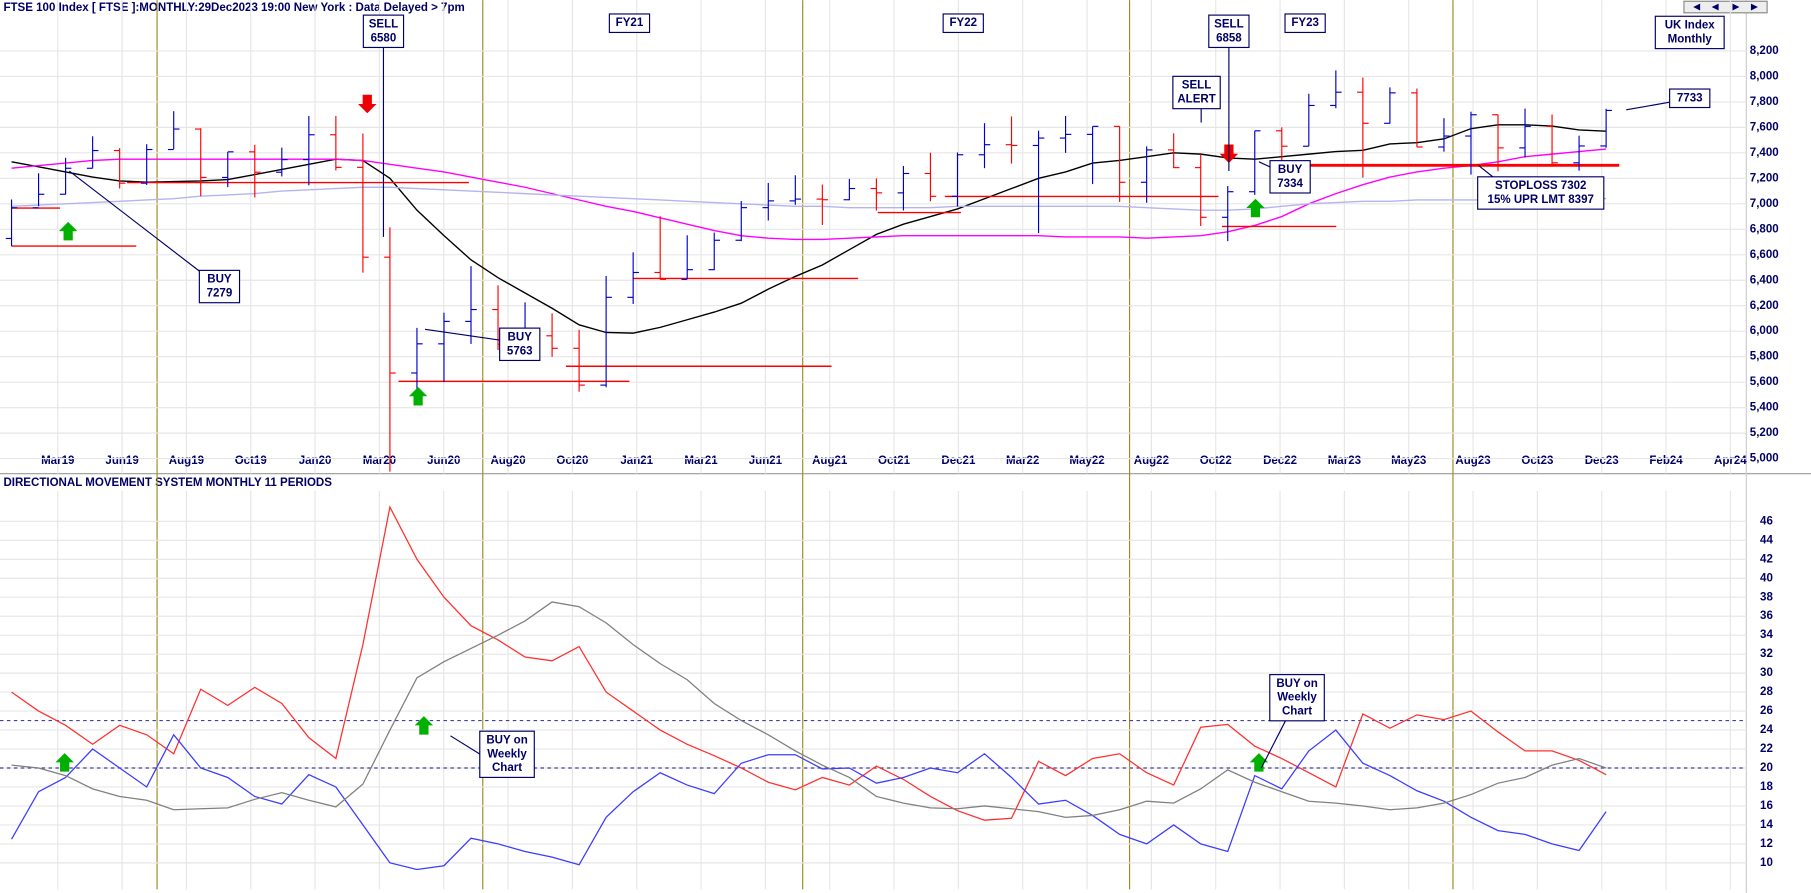 The height and width of the screenshot is (893, 1811). What do you see at coordinates (379, 461) in the screenshot?
I see `x-tick-label: Mar20` at bounding box center [379, 461].